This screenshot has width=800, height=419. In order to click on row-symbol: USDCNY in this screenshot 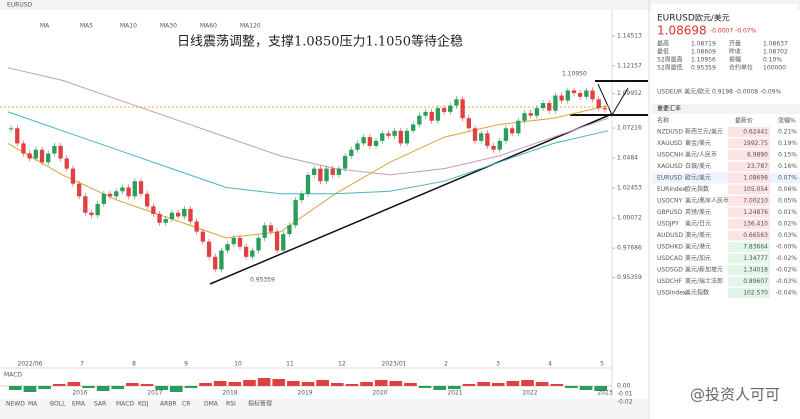, I will do `click(669, 201)`.